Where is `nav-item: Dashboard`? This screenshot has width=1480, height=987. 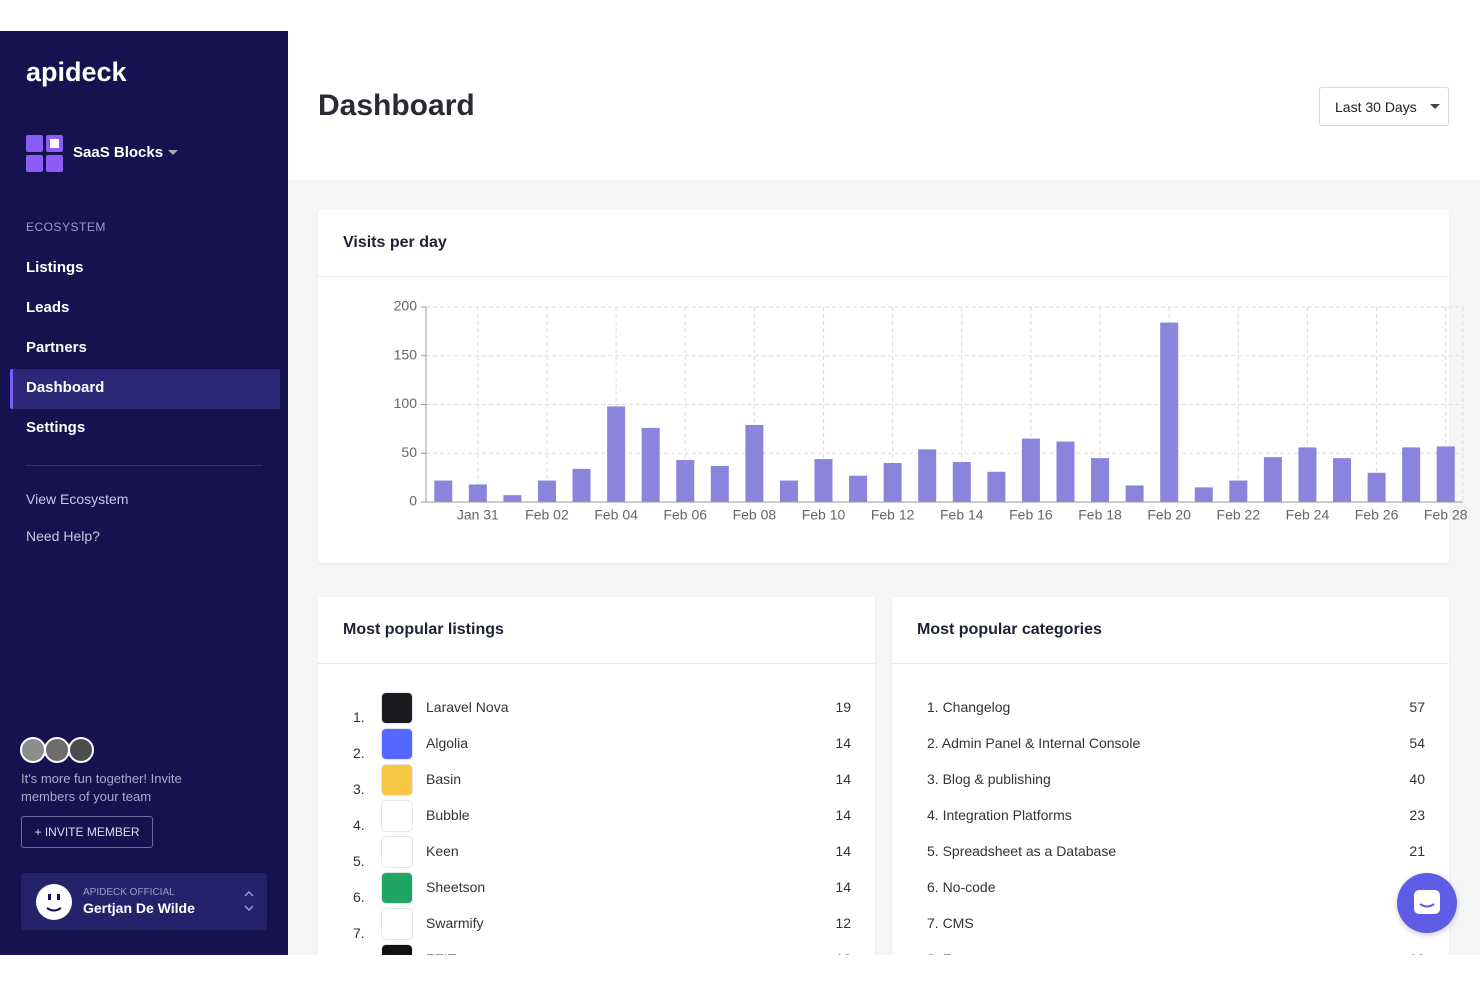
nav-item: Dashboard is located at coordinates (65, 387).